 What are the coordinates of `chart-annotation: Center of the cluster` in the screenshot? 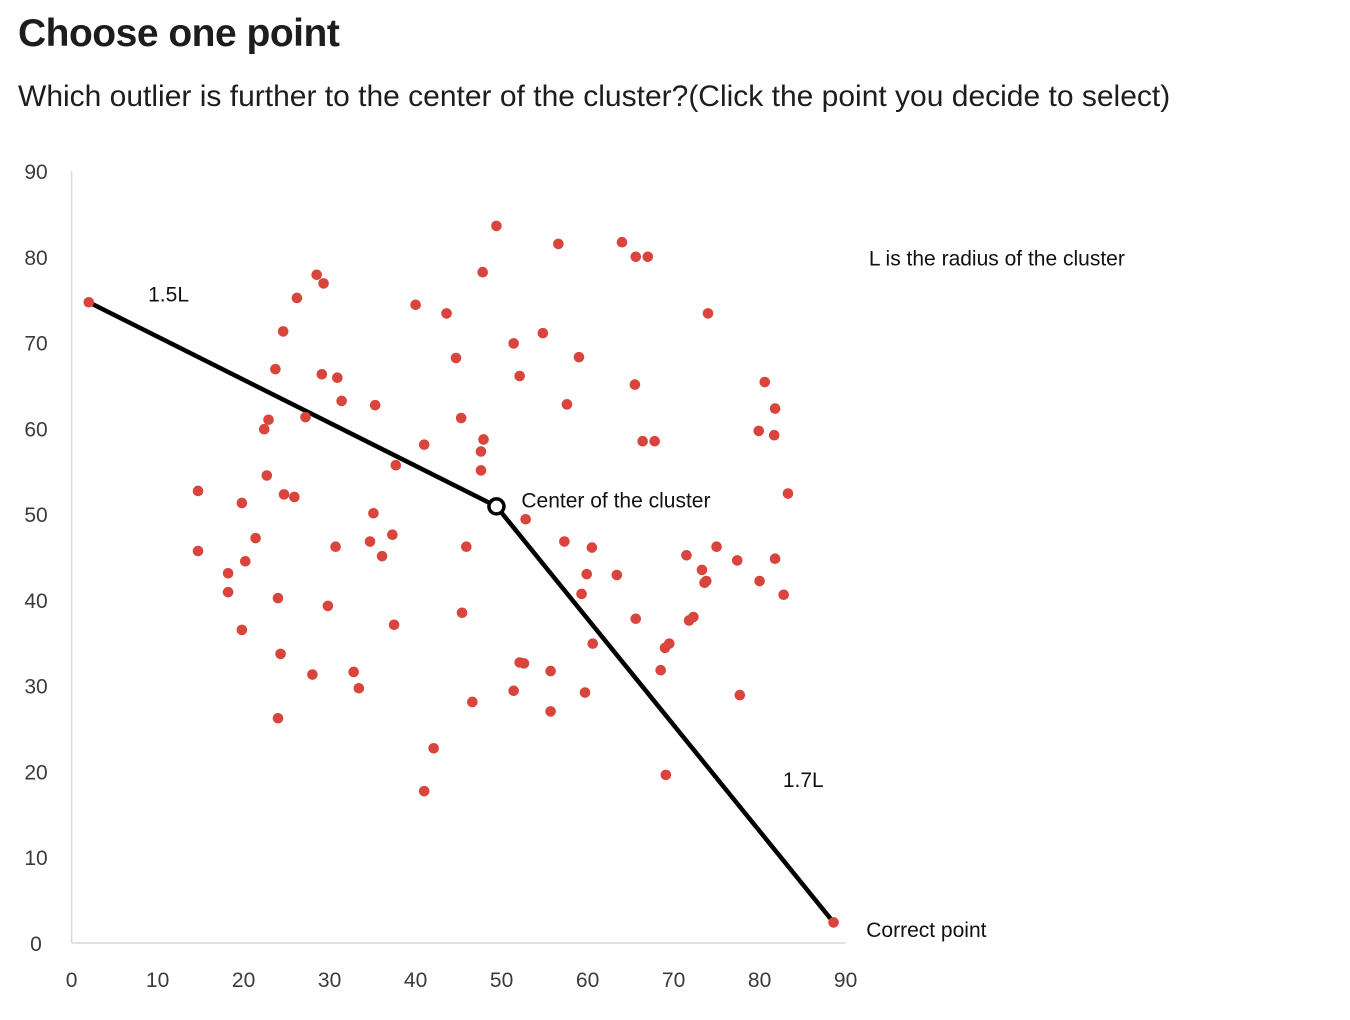 It's located at (615, 500).